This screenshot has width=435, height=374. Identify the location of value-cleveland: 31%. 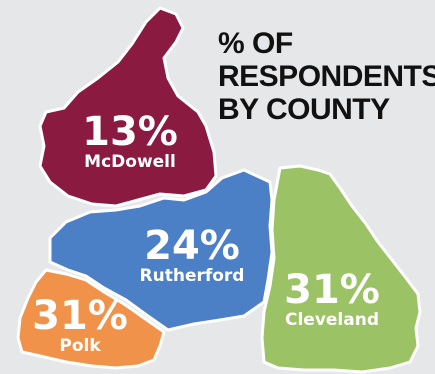
(332, 290).